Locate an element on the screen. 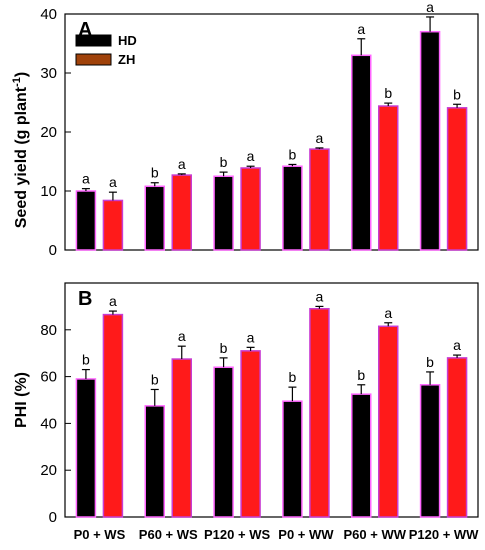 The image size is (485, 550). legend-label: HD is located at coordinates (127, 40).